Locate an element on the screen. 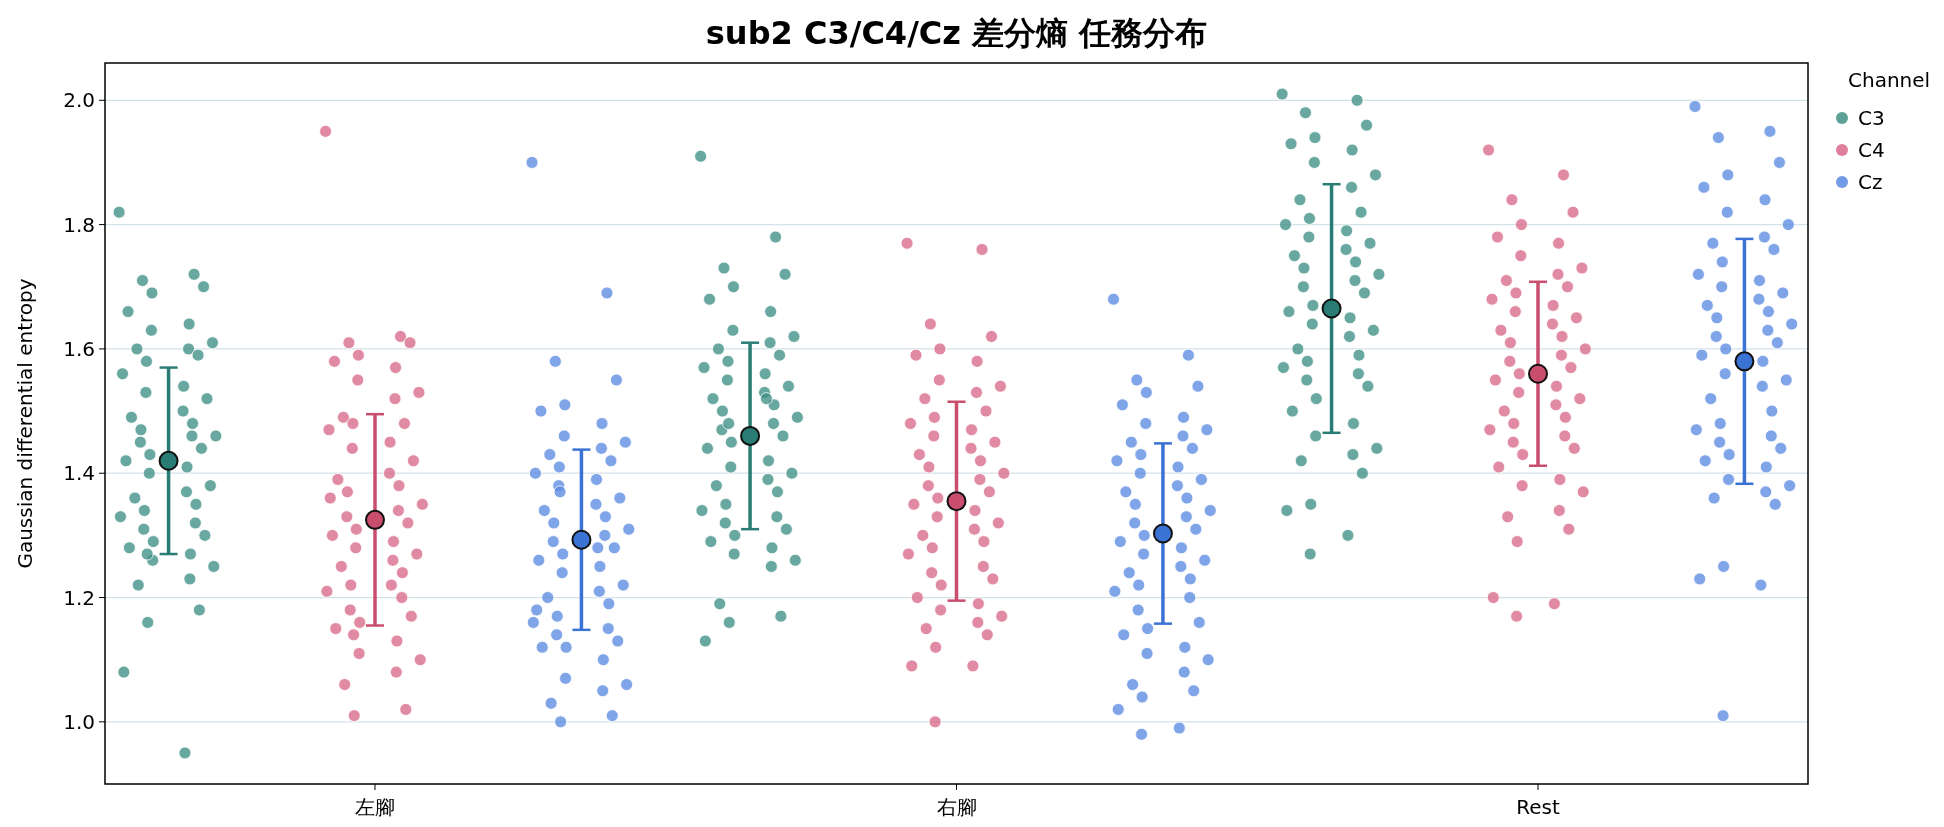 The image size is (1944, 827). y-tick-label: 1.8 is located at coordinates (79, 224).